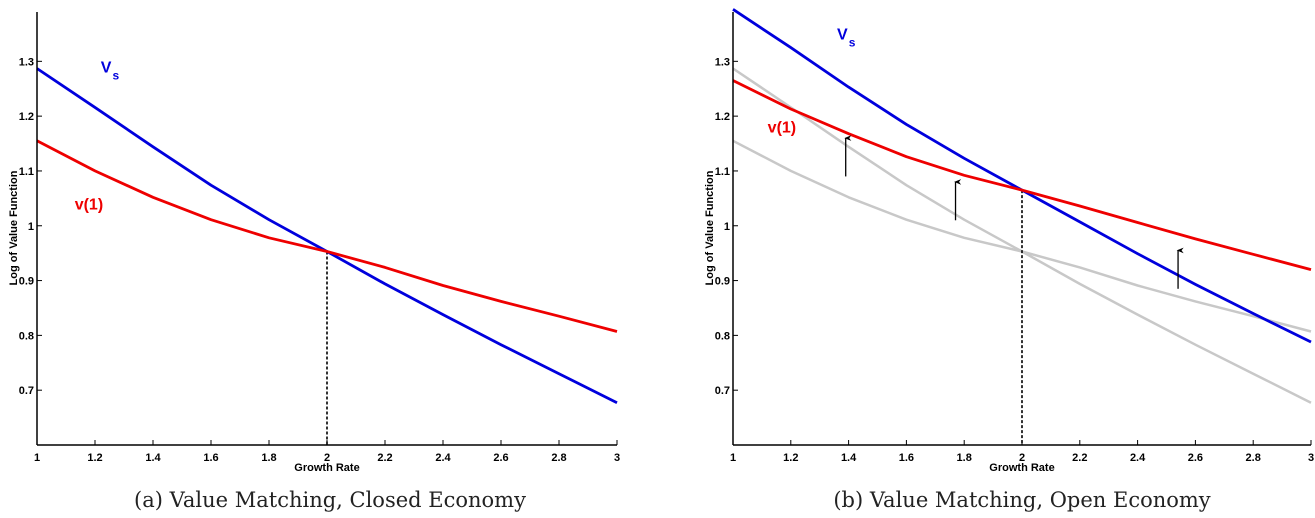 The height and width of the screenshot is (518, 1315). Describe the element at coordinates (97, 136) in the screenshot. I see `series-label-layer: Vs v(1)` at that location.